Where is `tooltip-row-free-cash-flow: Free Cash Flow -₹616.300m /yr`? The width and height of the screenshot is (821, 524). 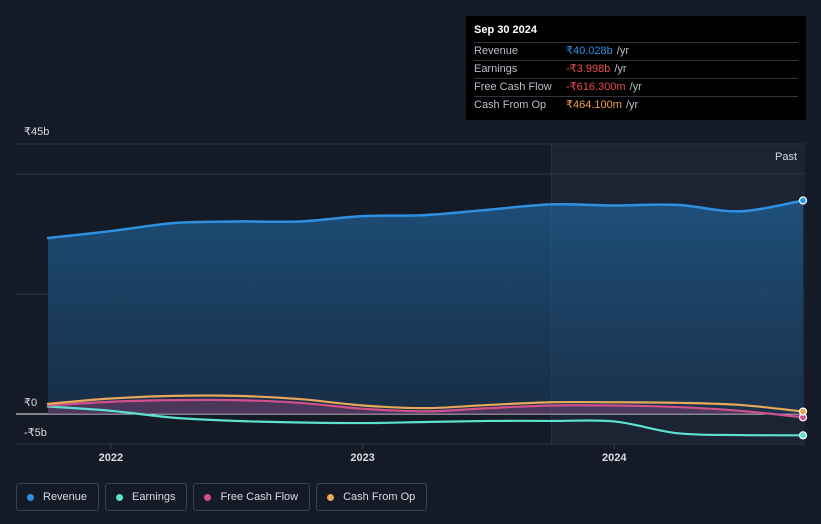 tooltip-row-free-cash-flow: Free Cash Flow -₹616.300m /yr is located at coordinates (636, 87).